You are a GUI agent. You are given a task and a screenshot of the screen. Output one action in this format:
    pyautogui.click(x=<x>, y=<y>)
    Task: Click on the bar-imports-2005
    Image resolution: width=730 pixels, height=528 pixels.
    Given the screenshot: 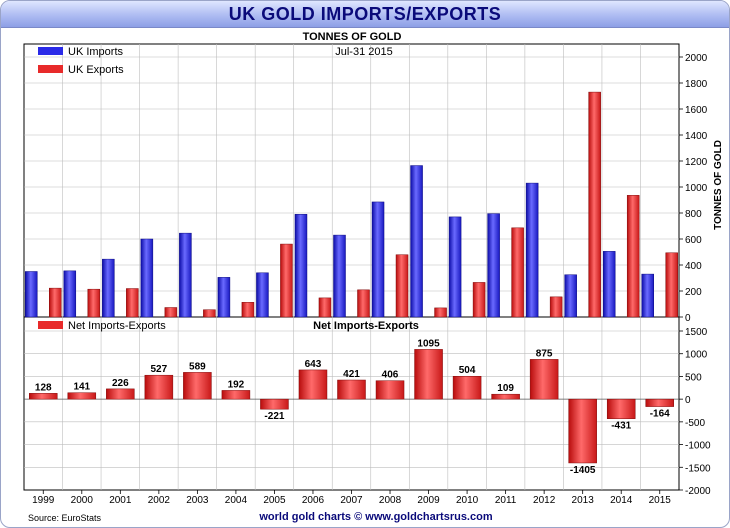 What is the action you would take?
    pyautogui.click(x=262, y=295)
    